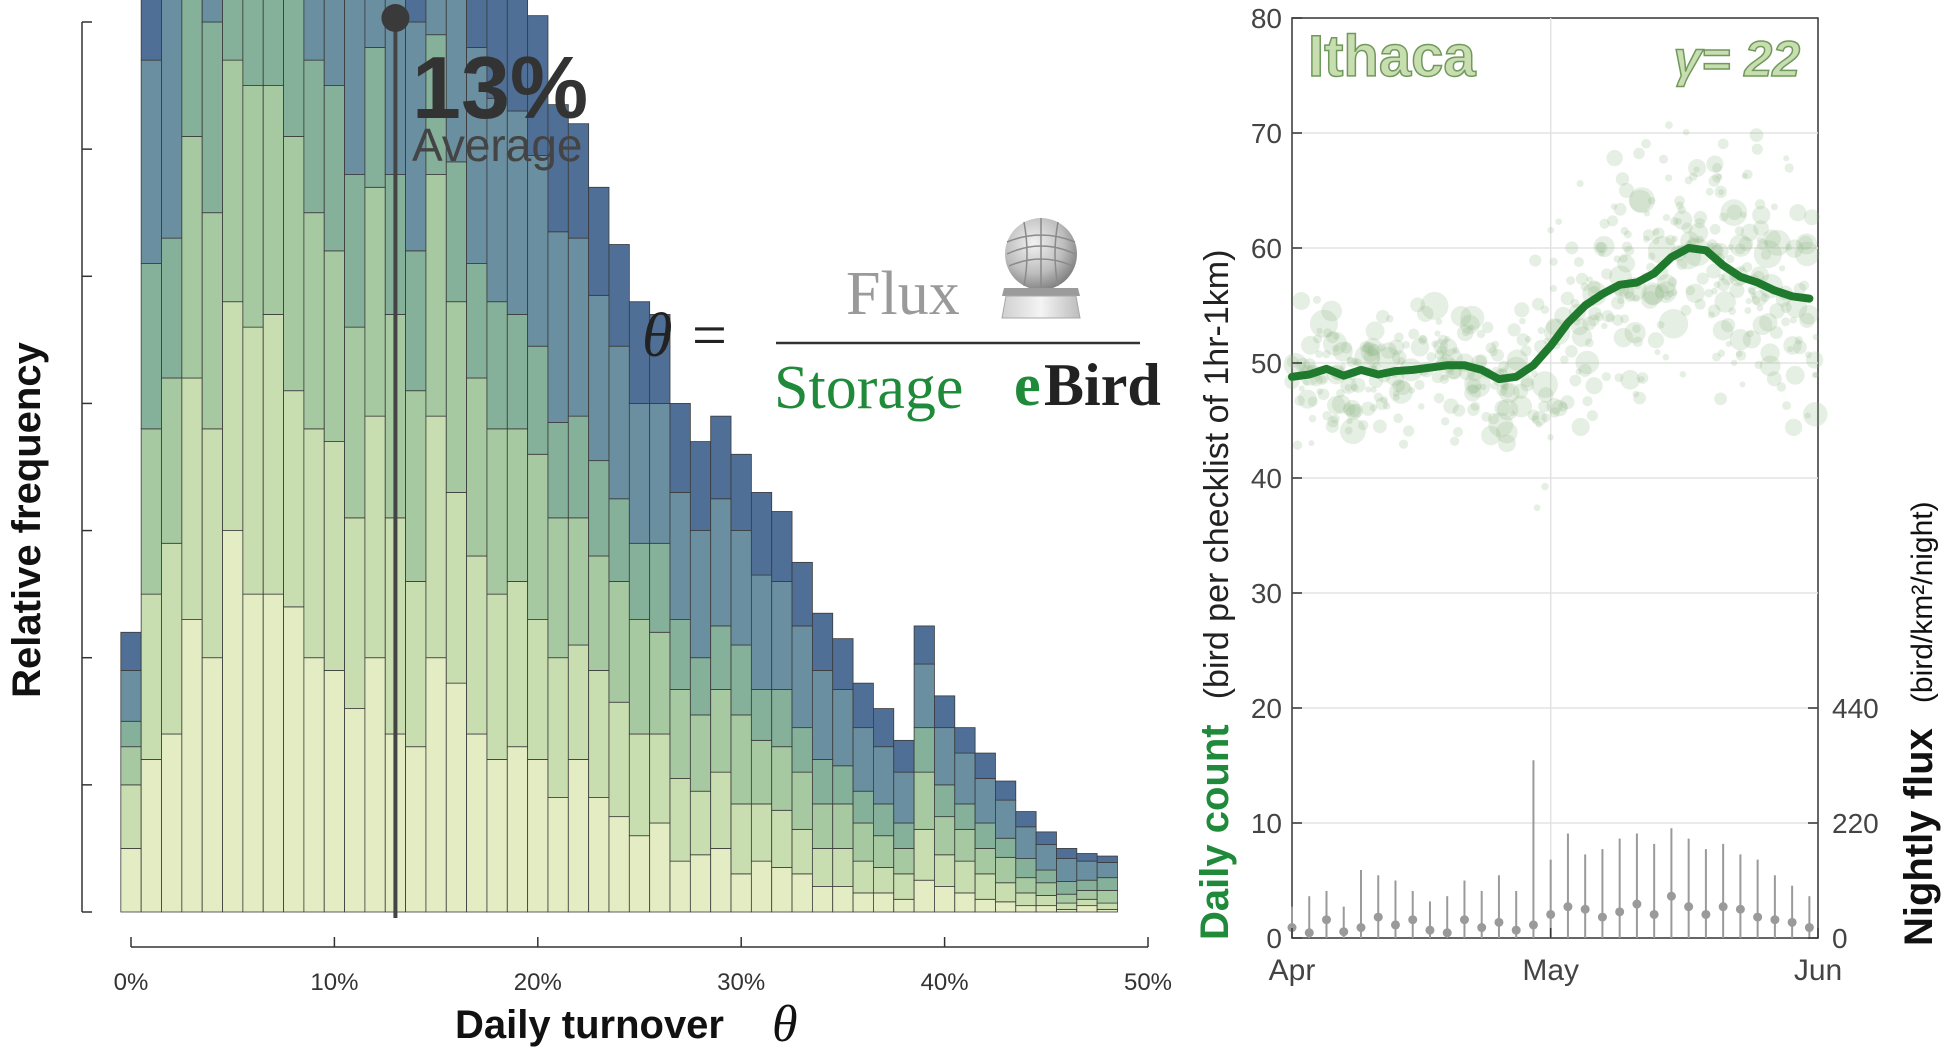 The width and height of the screenshot is (1960, 1062). What do you see at coordinates (1818, 970) in the screenshot?
I see `date-tick-label: Jun` at bounding box center [1818, 970].